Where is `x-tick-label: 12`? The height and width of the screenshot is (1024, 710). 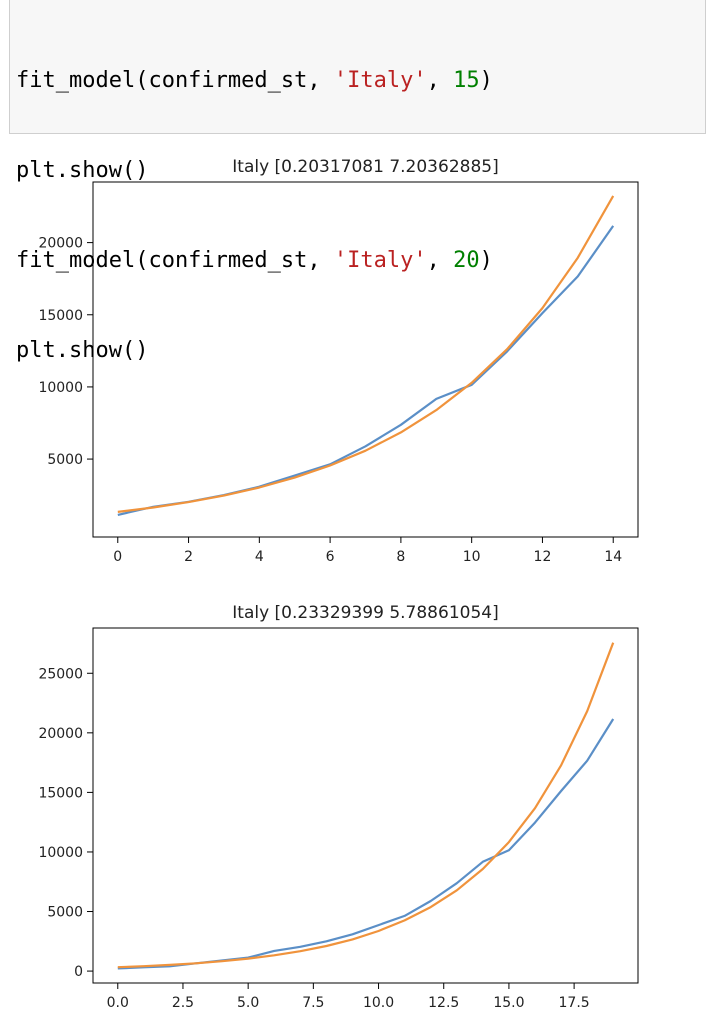
x-tick-label: 12 is located at coordinates (543, 557).